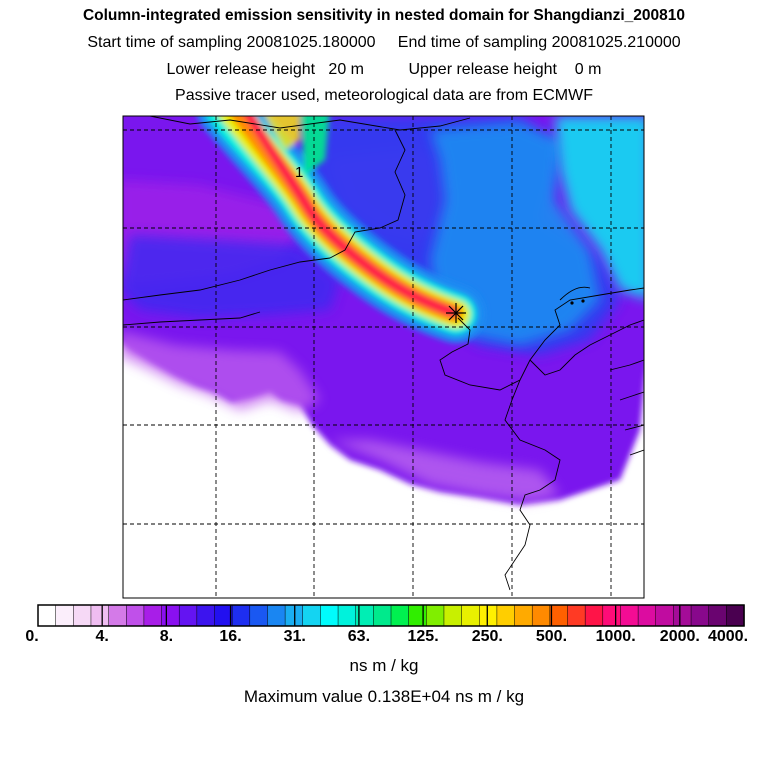  What do you see at coordinates (490, 696) in the screenshot?
I see `max-units: ns m / kg` at bounding box center [490, 696].